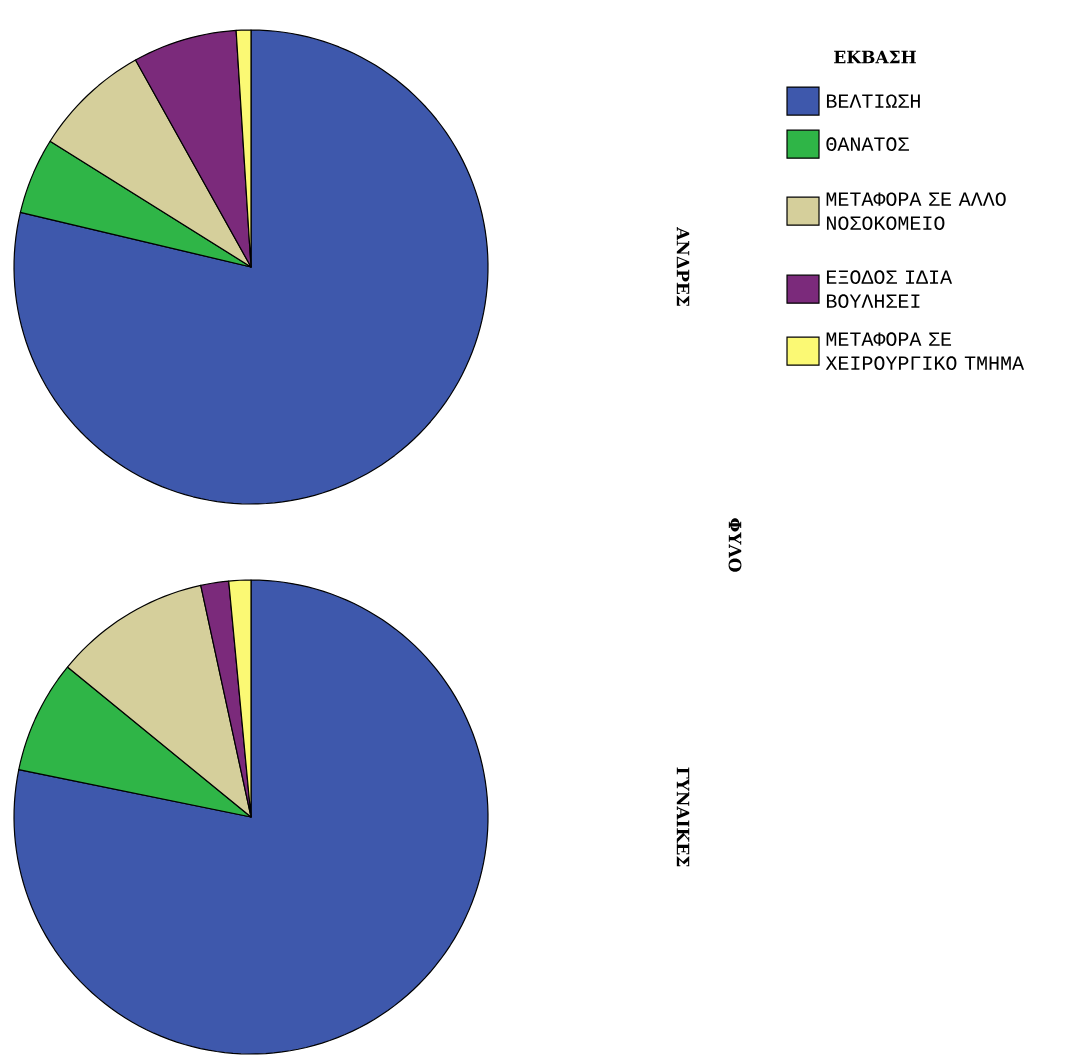 The image size is (1080, 1061). What do you see at coordinates (875, 57) in the screenshot?
I see `legend-title: ΕΚΒΑΣΗ` at bounding box center [875, 57].